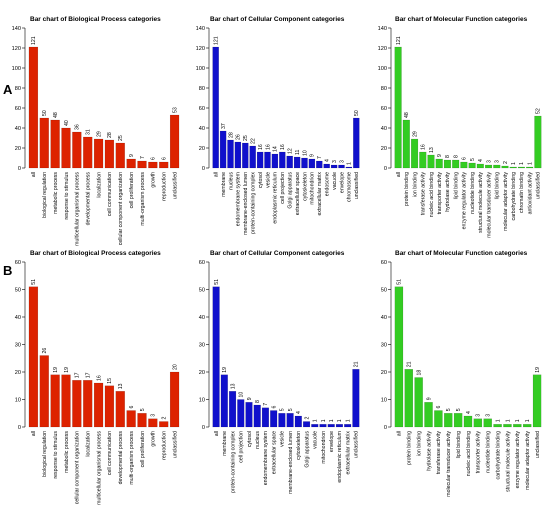 The width and height of the screenshot is (550, 528). What do you see at coordinates (19, 169) in the screenshot?
I see `y-tick-label: 0` at bounding box center [19, 169].